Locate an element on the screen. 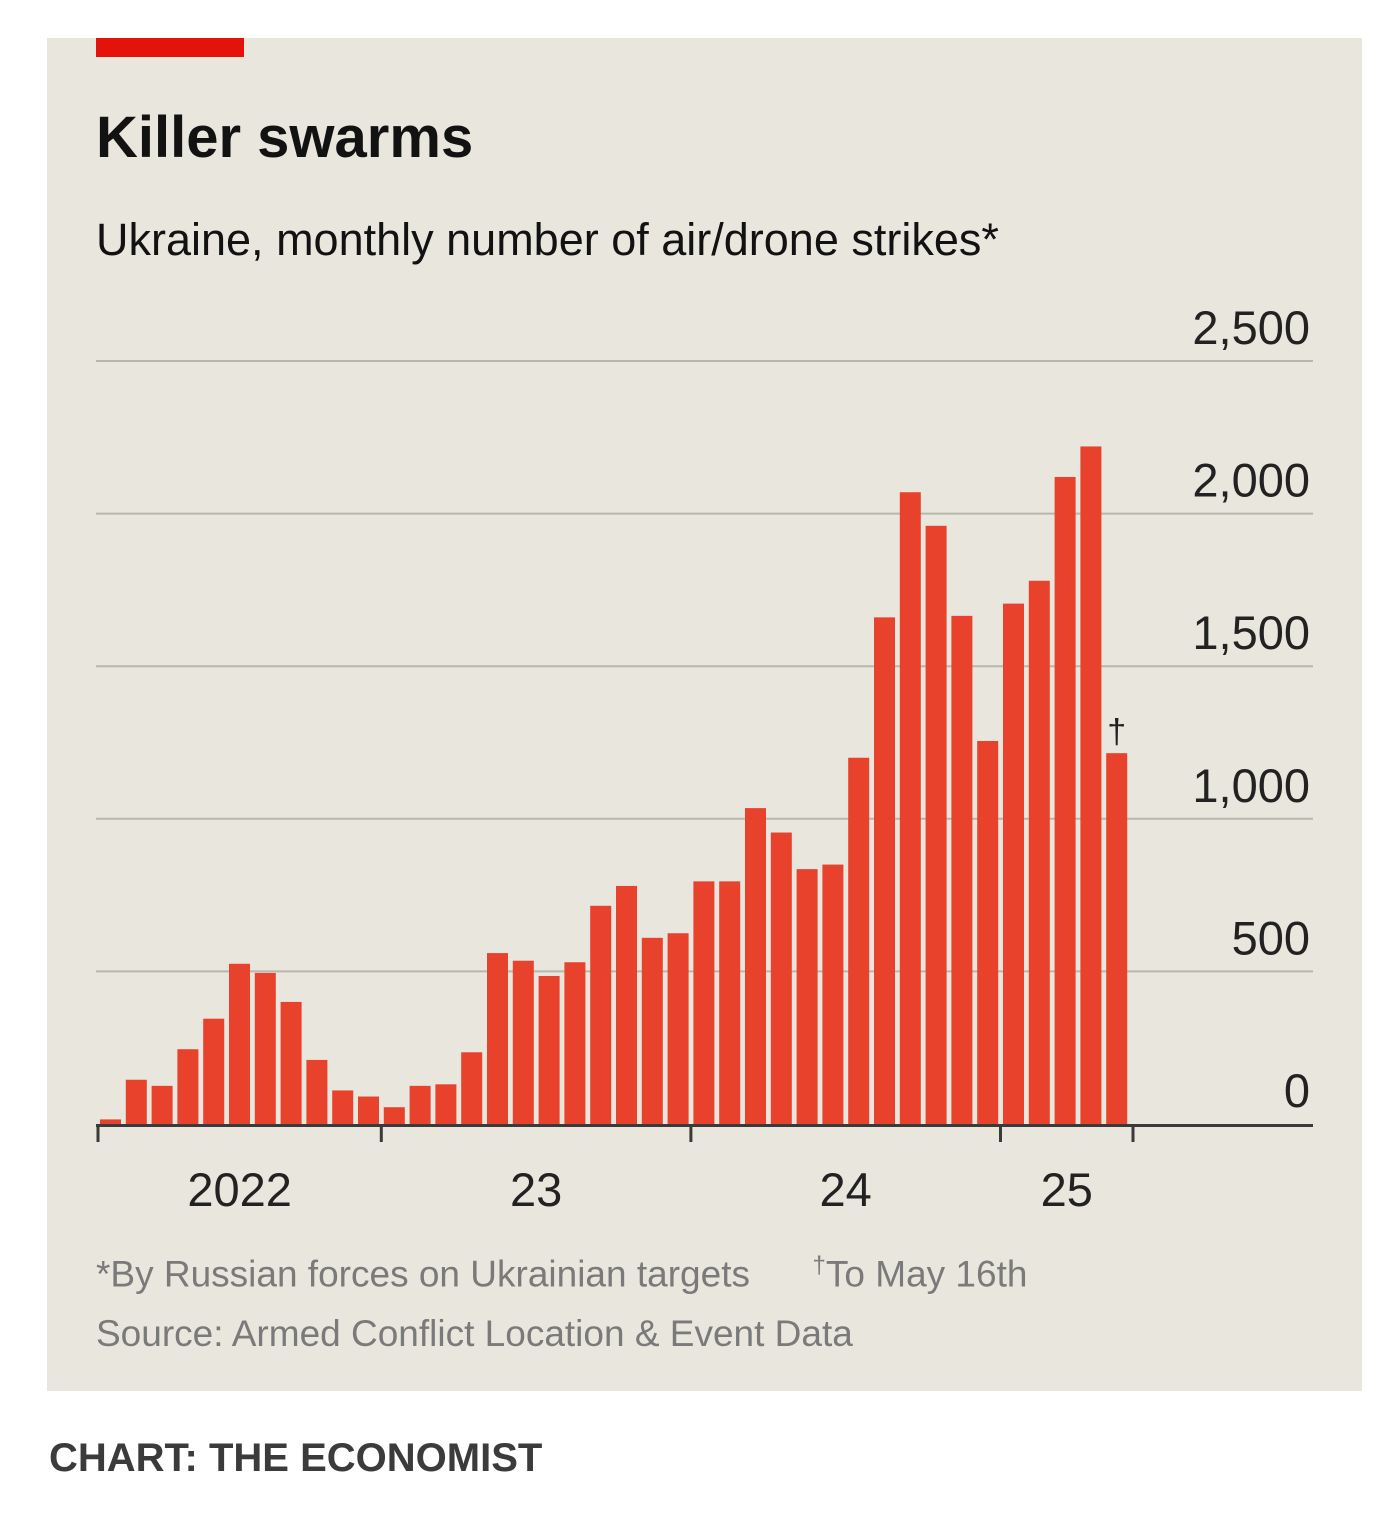 The image size is (1400, 1532). x-tick-label: 24 is located at coordinates (846, 1189).